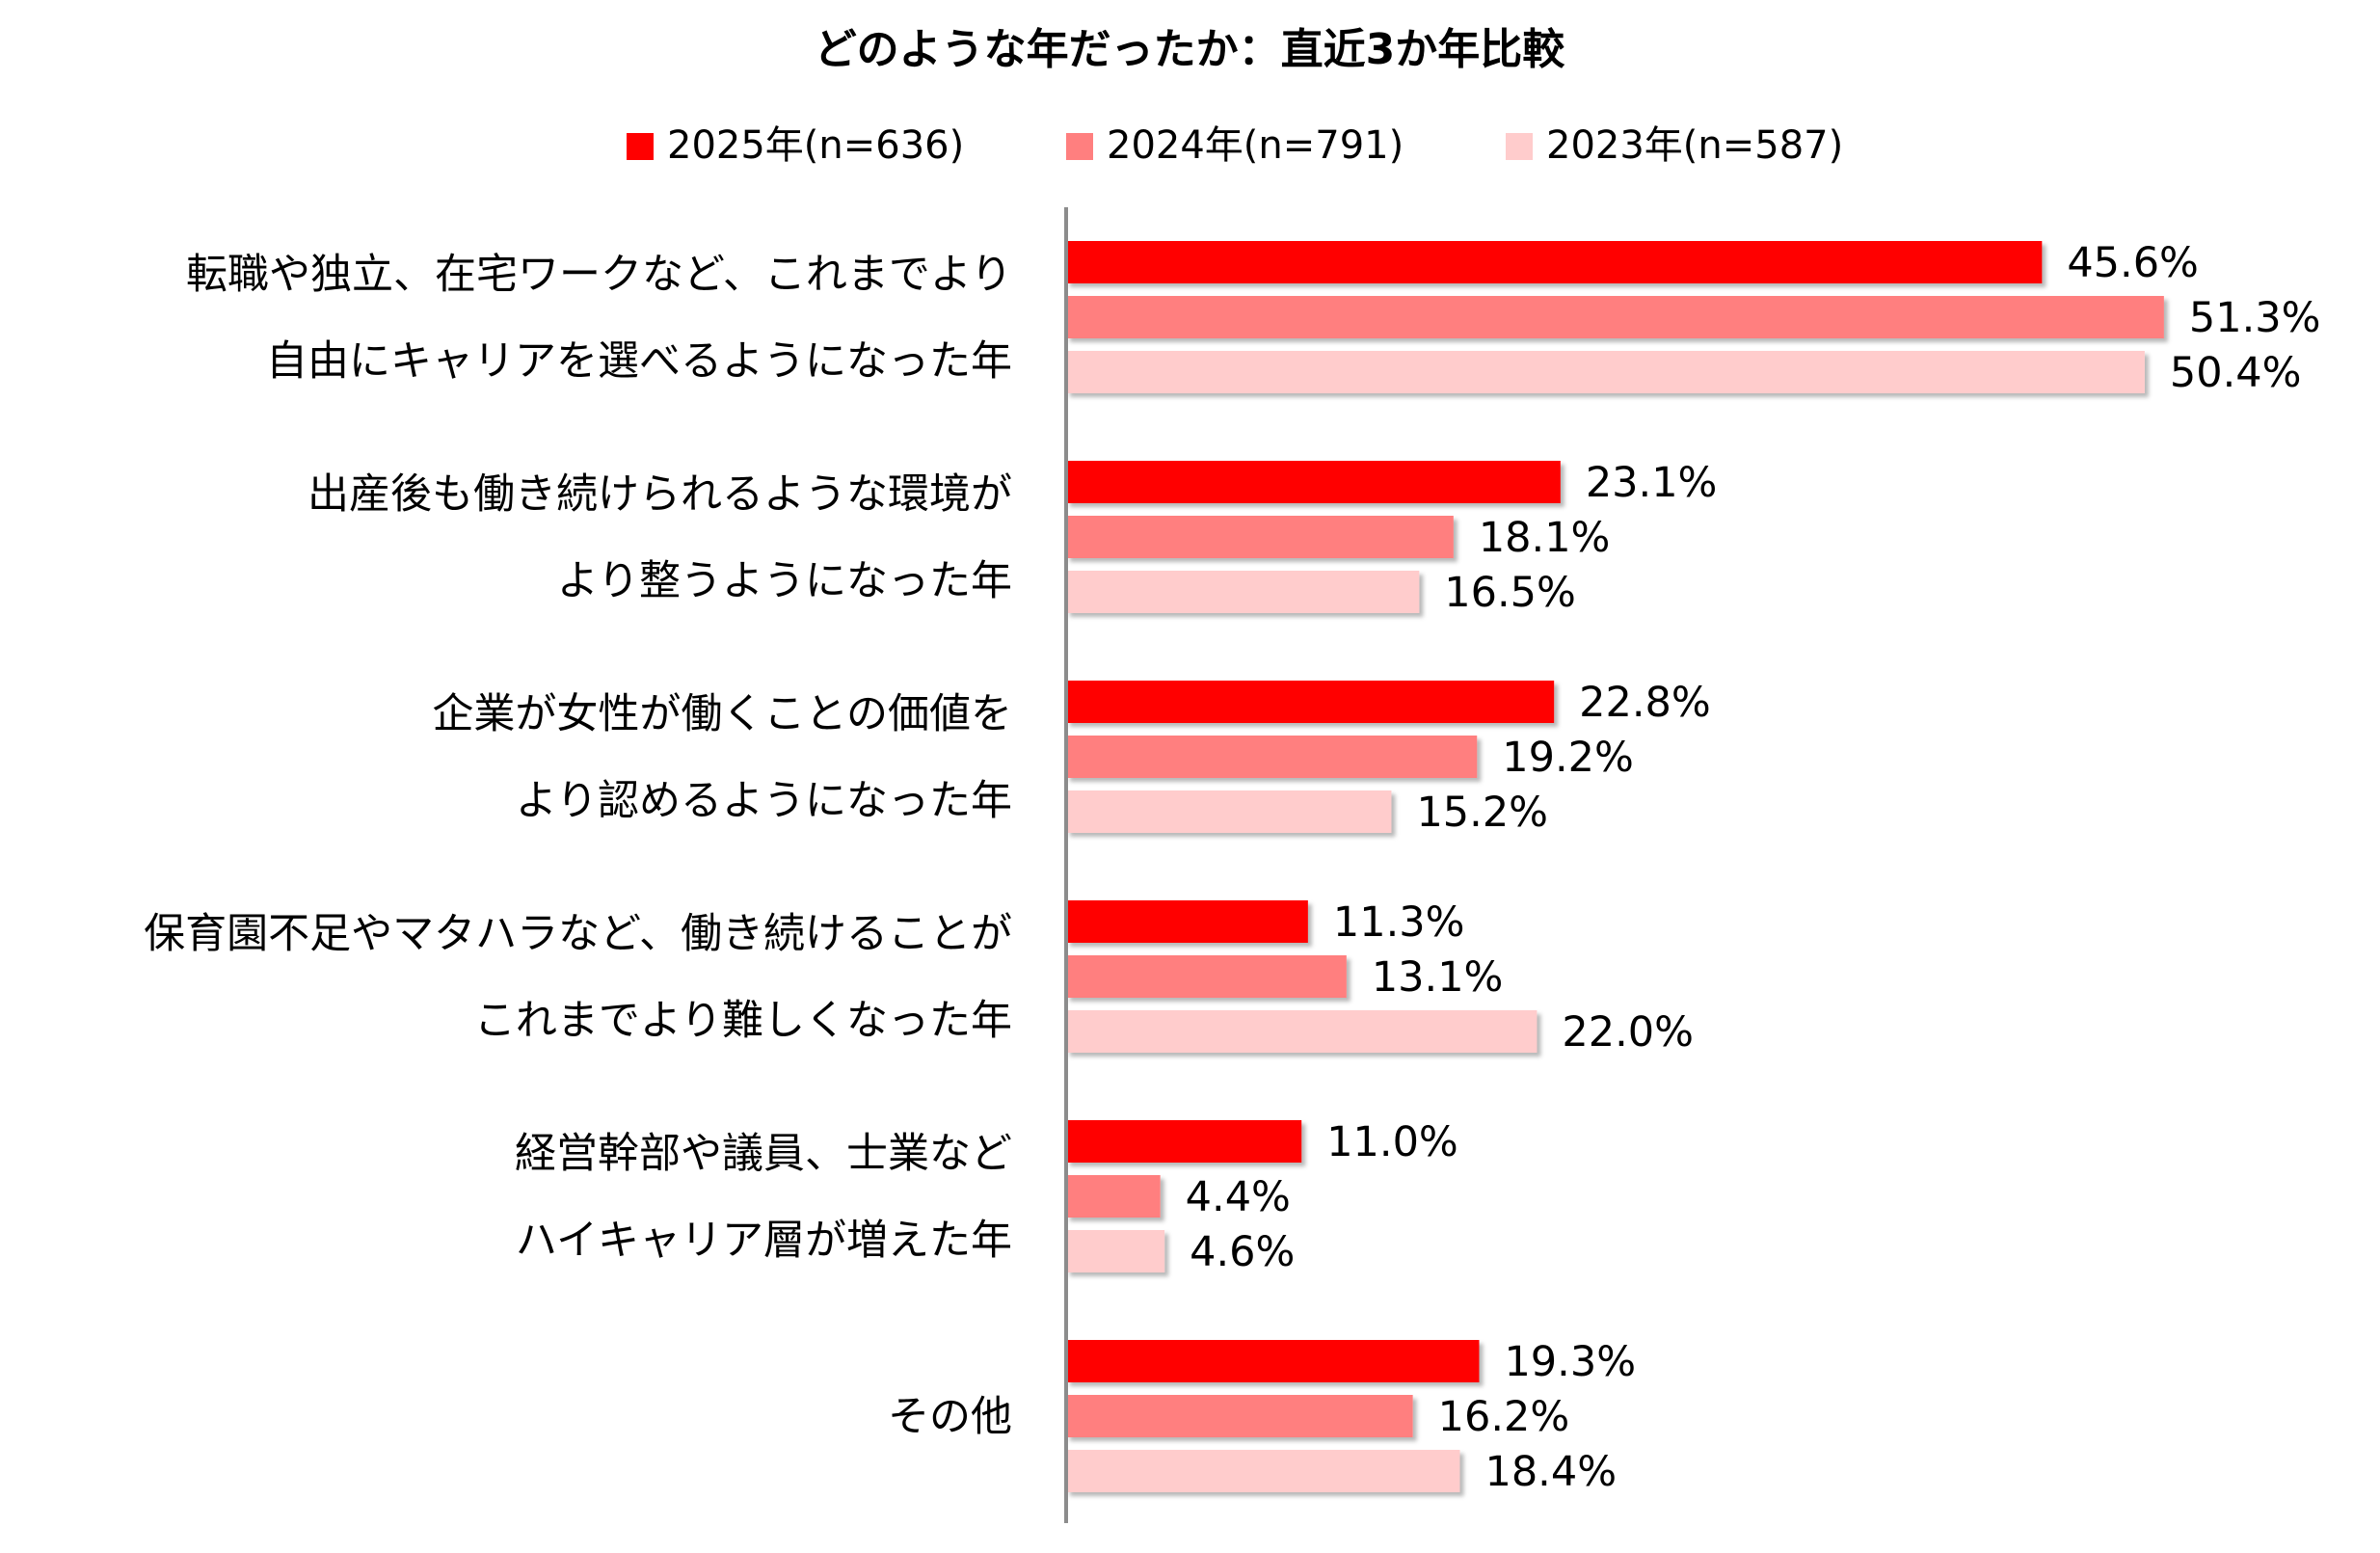 The height and width of the screenshot is (1553, 2380). Describe the element at coordinates (2236, 373) in the screenshot. I see `value-label-0-2: 50.4%` at that location.